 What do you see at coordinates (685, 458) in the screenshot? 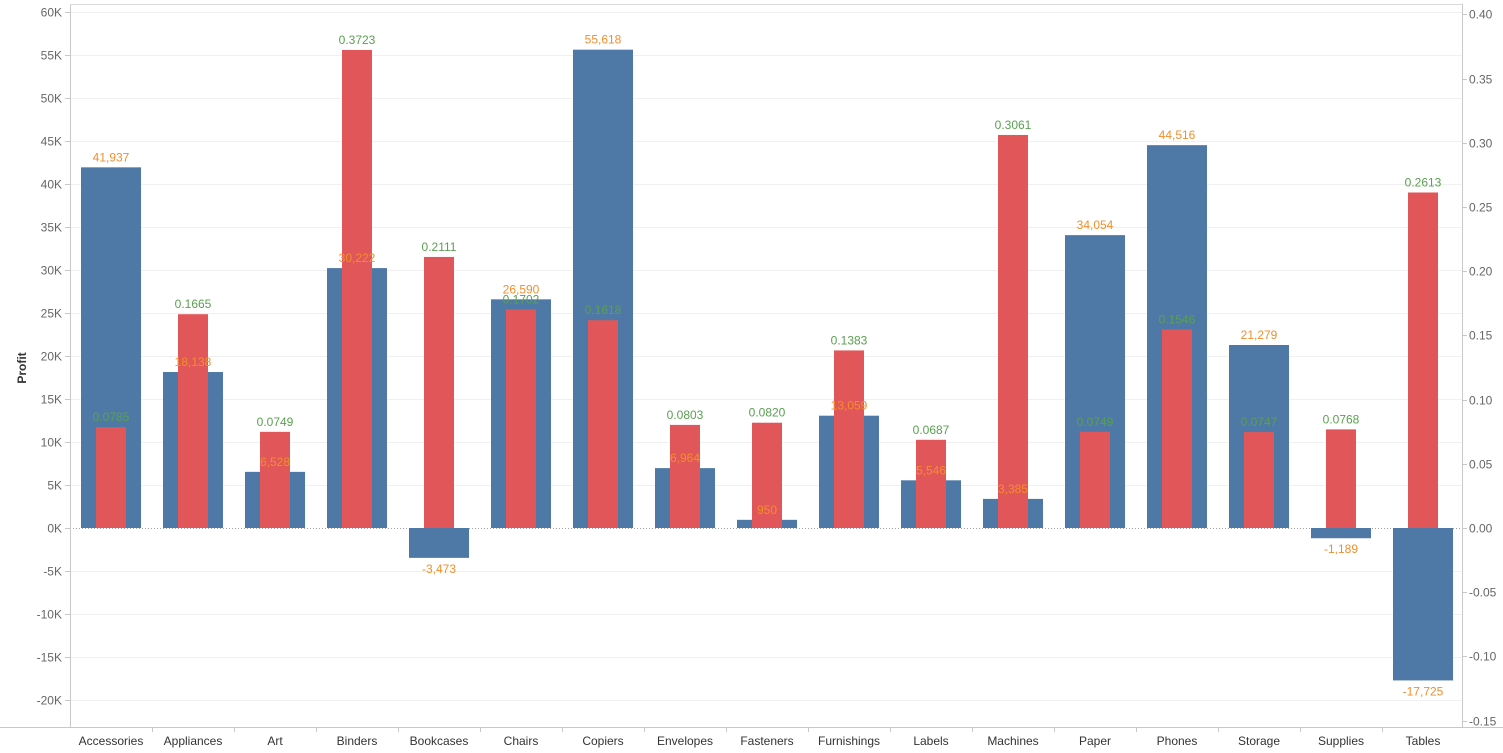
I see `profit-value-label: 6,964` at bounding box center [685, 458].